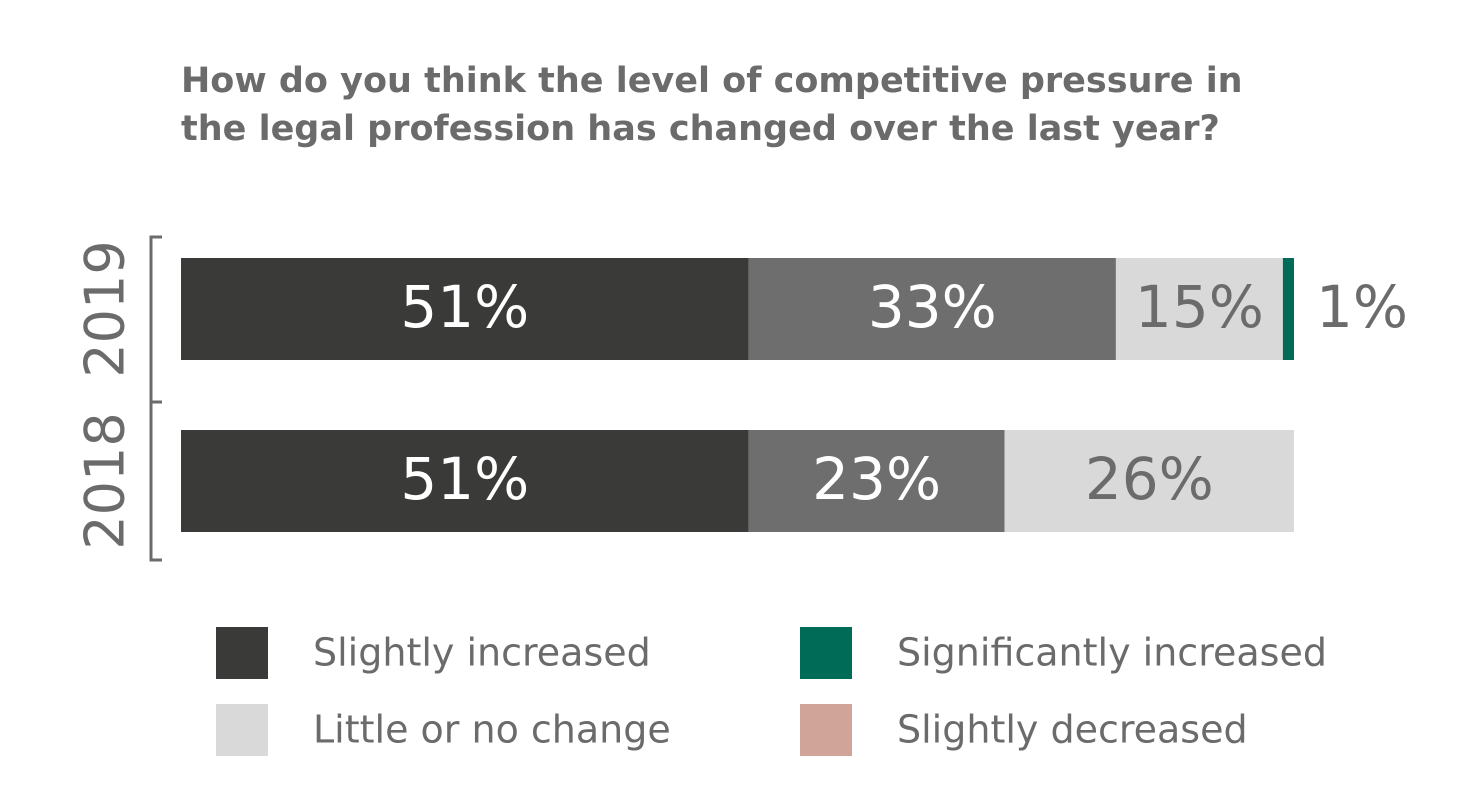 The width and height of the screenshot is (1475, 809). I want to click on data-label-2019-segment-3: 15%, so click(1199, 307).